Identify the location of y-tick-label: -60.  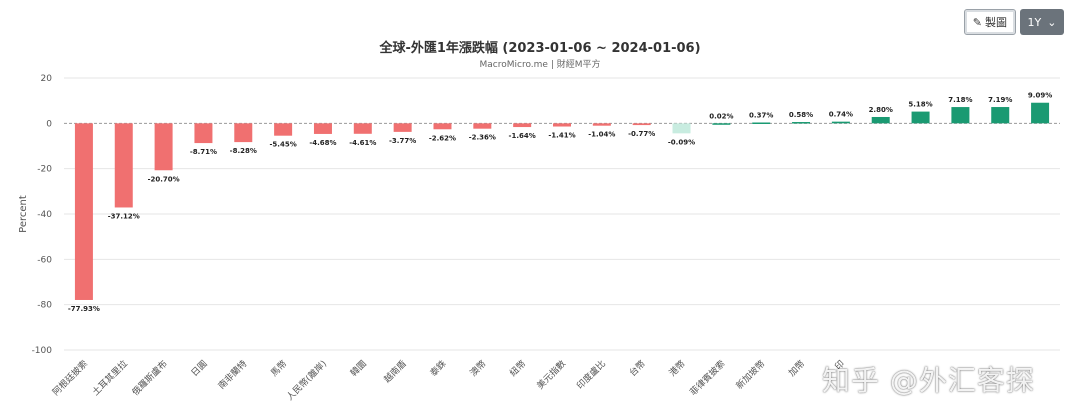
(44, 260).